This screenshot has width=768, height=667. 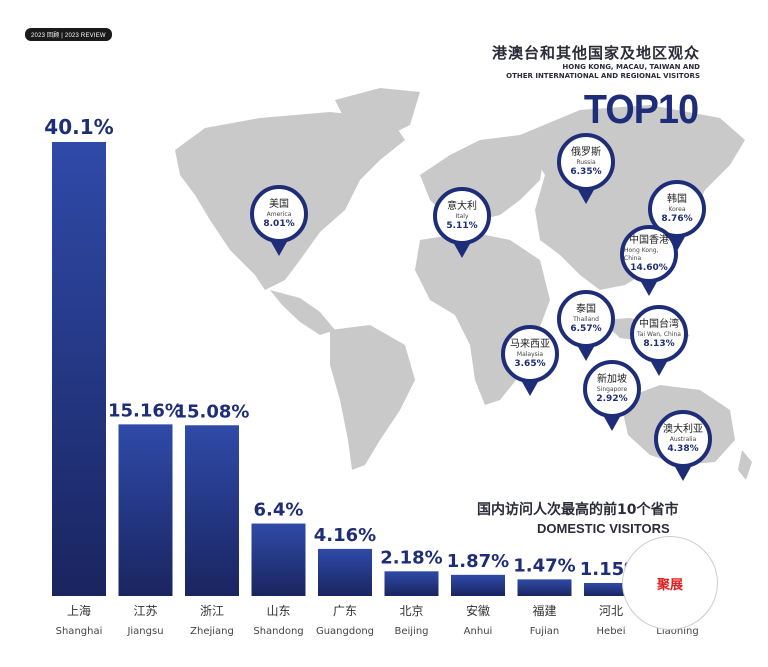 I want to click on pin-pct: 6.57%, so click(x=586, y=328).